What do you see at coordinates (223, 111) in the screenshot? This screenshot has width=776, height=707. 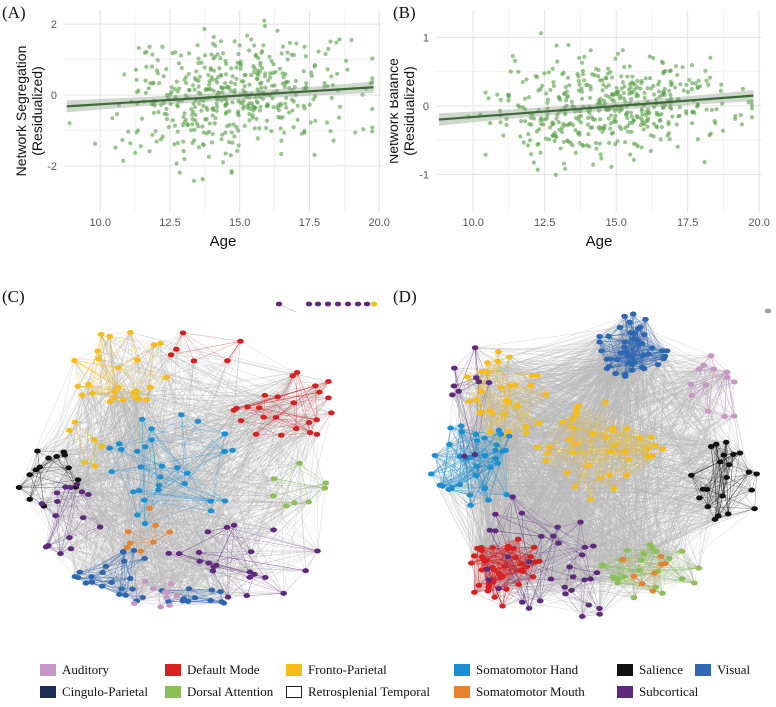 I see `plot-area` at bounding box center [223, 111].